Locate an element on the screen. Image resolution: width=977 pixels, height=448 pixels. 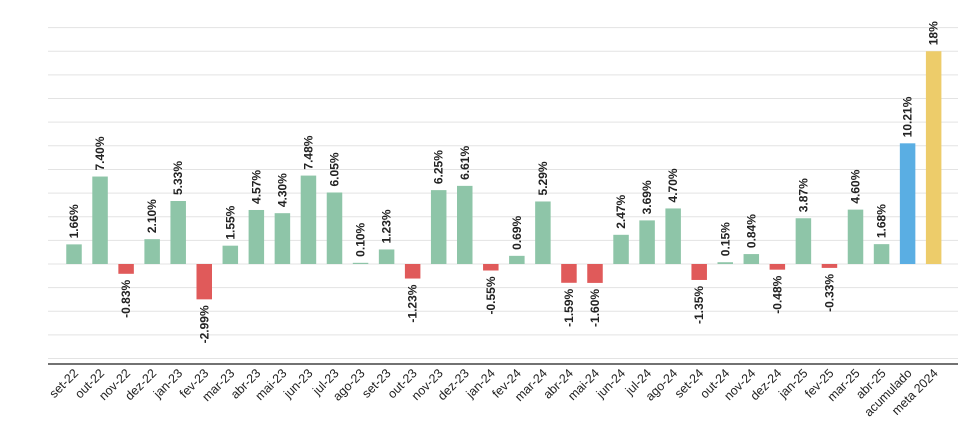
data-label: -0.83% is located at coordinates (126, 298).